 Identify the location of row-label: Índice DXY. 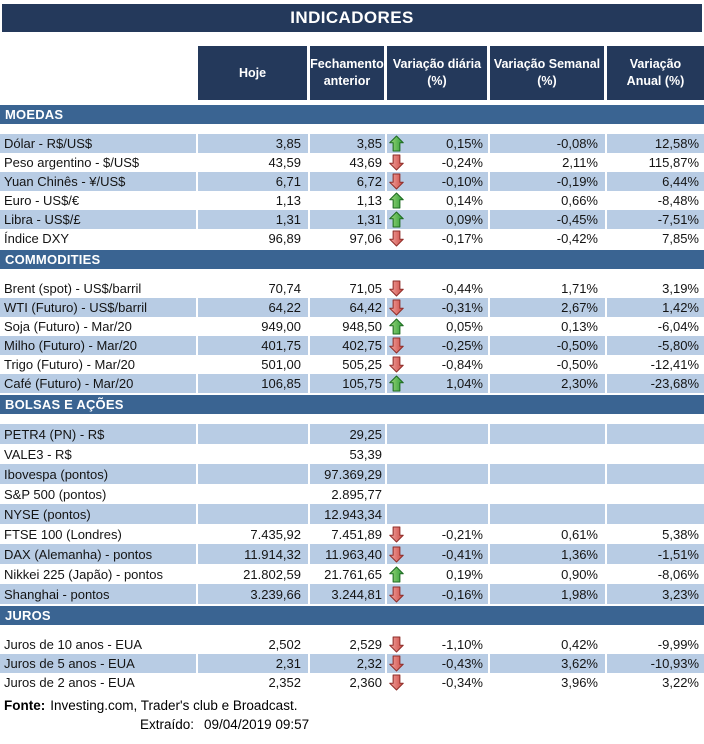
(99, 238).